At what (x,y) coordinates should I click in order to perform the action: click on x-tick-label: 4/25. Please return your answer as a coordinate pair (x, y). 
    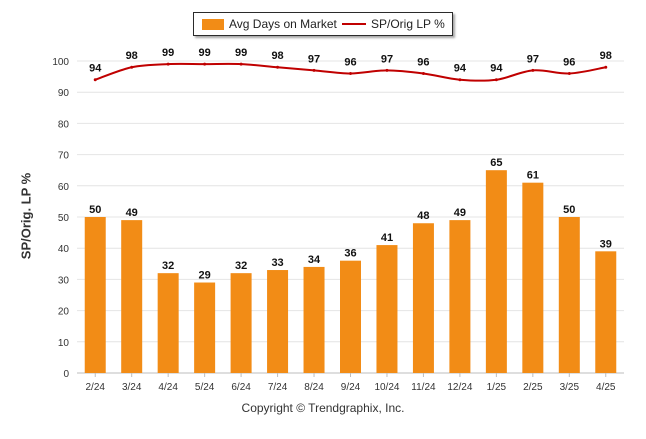
    Looking at the image, I should click on (606, 387).